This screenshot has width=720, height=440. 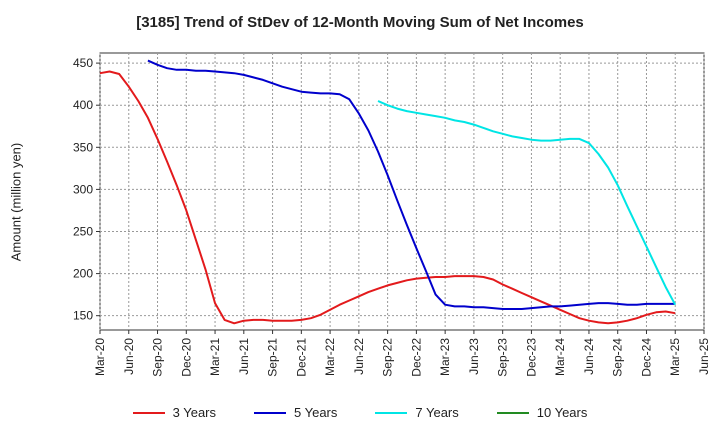 I want to click on x-tick-label: Sep-20, so click(x=158, y=357).